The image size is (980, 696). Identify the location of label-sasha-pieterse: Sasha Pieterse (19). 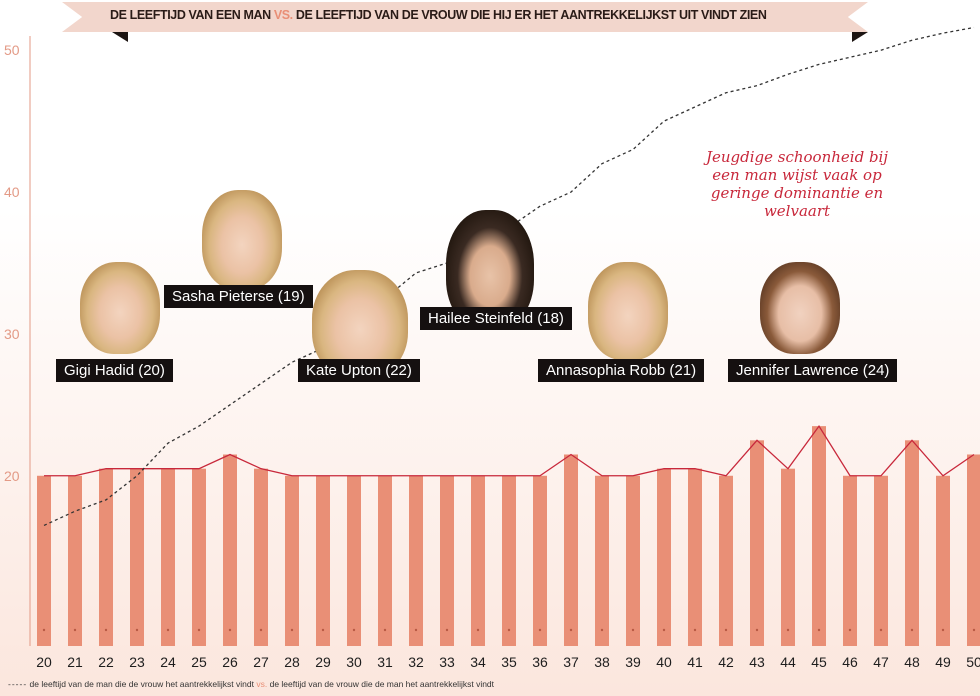
(238, 296).